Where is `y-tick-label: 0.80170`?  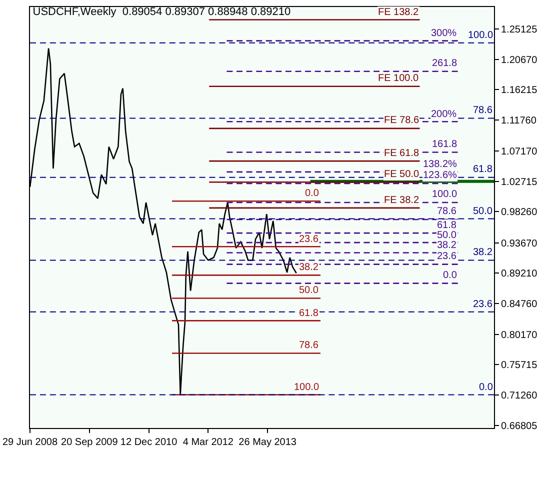
y-tick-label: 0.80170 is located at coordinates (519, 335).